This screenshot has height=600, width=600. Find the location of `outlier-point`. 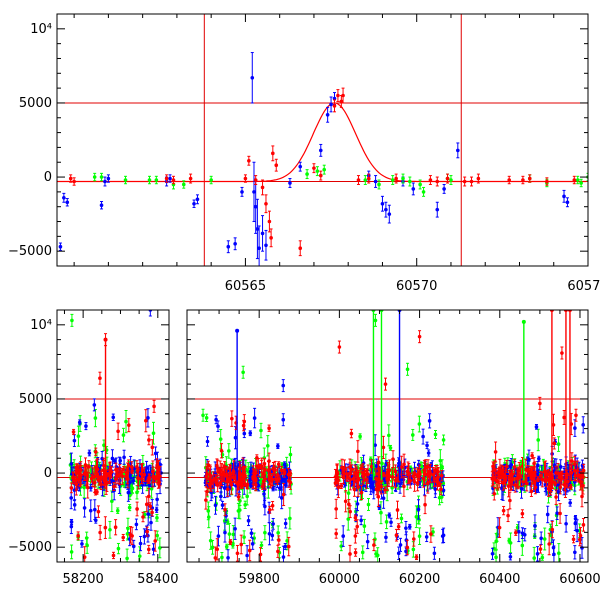

outlier-point is located at coordinates (105, 340).